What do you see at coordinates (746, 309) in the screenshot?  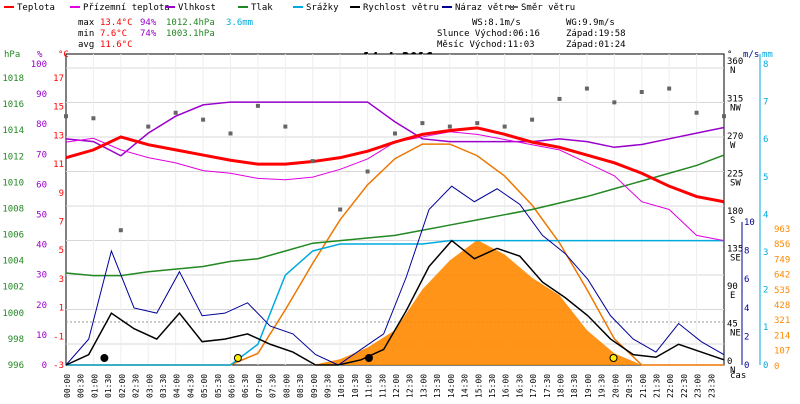 I see `ms2-tick-label: 4` at bounding box center [746, 309].